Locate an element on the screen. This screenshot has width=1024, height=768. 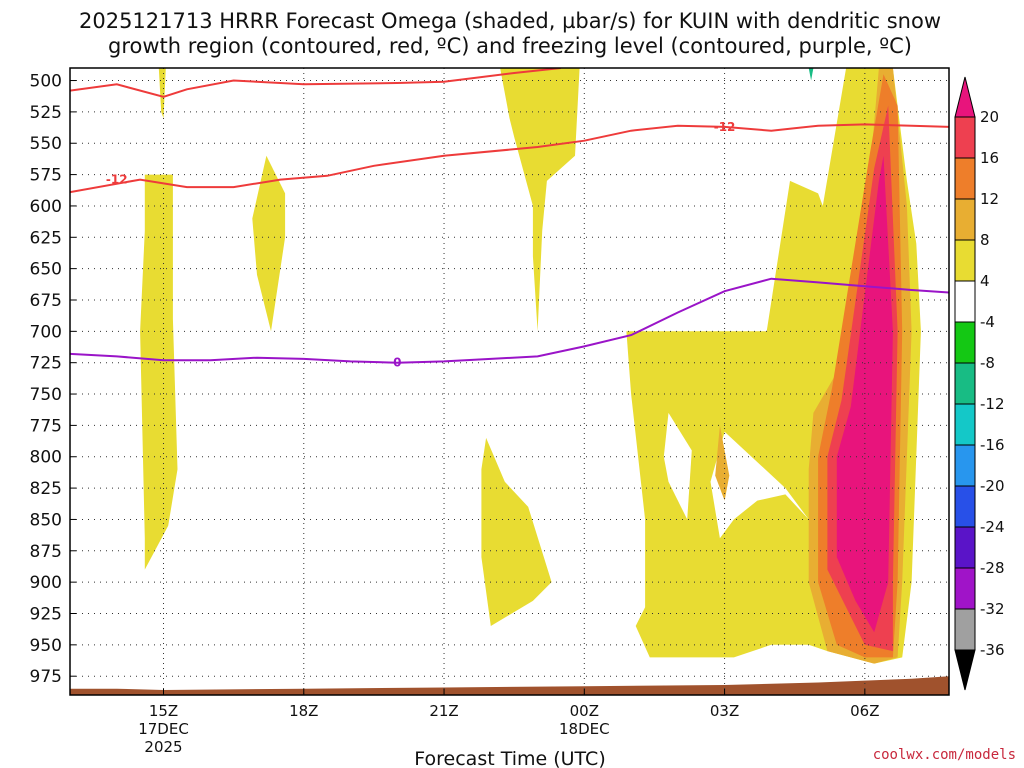
y-tick-label: 500 is located at coordinates (46, 82).